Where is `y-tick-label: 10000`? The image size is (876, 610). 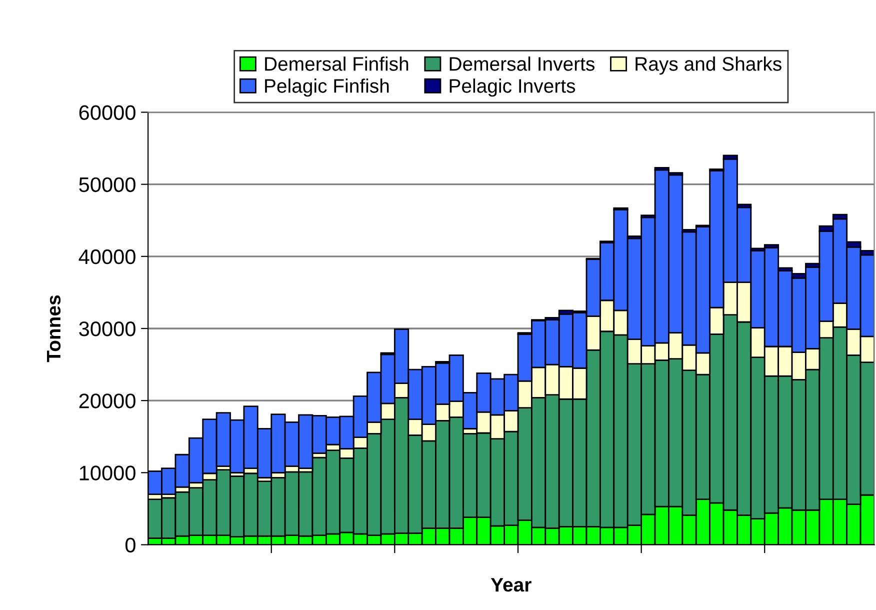 y-tick-label: 10000 is located at coordinates (108, 473).